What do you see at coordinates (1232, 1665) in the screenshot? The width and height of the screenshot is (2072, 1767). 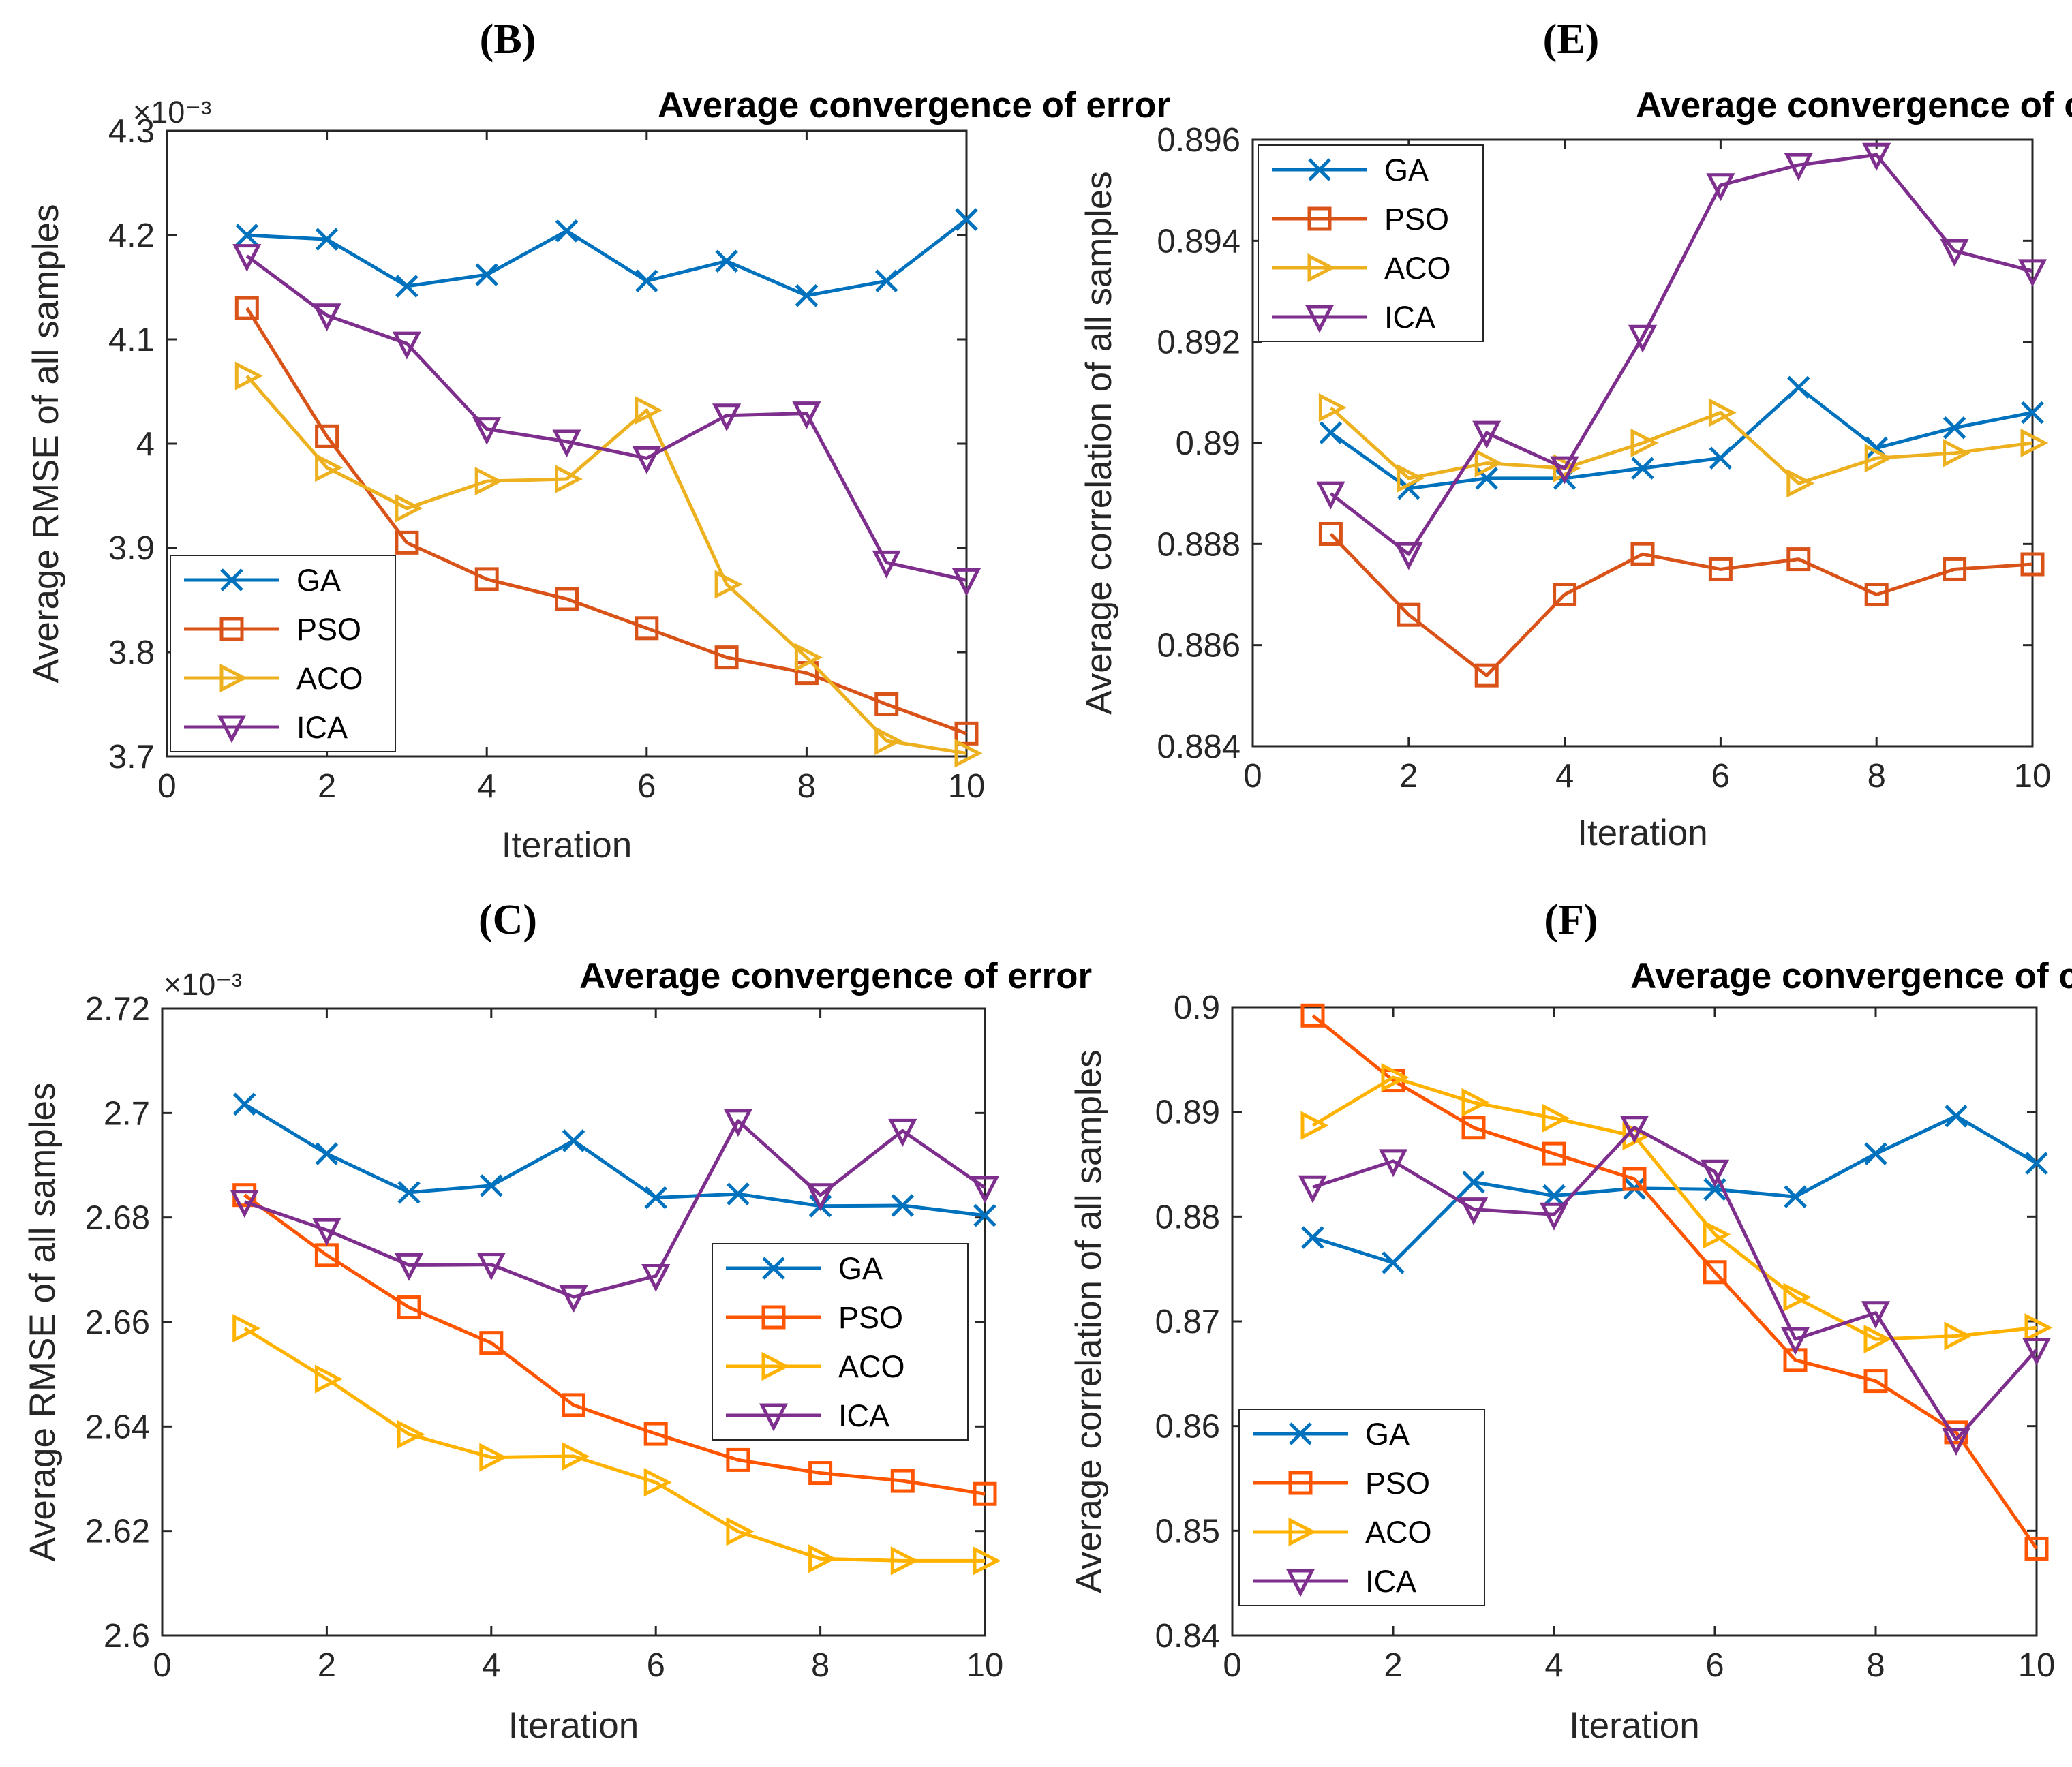 I see `x-tick-label: 0` at bounding box center [1232, 1665].